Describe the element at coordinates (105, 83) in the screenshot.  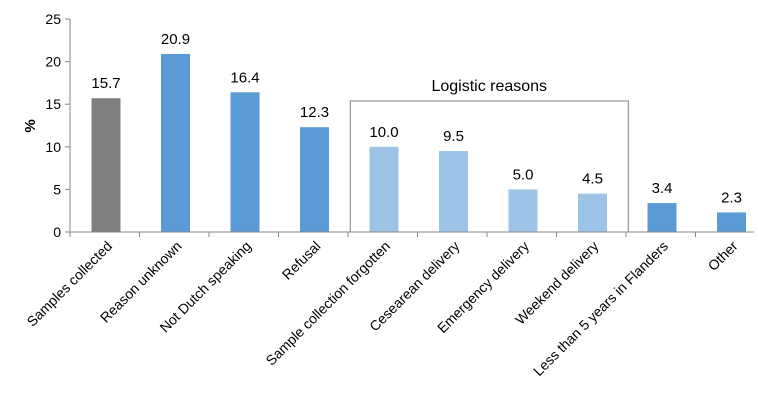
I see `data-label: 15.7` at that location.